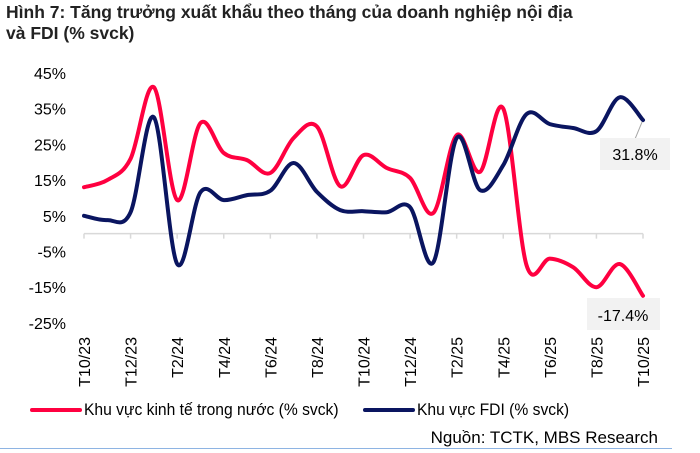 This screenshot has height=453, width=700. I want to click on domestic-end-label-box, so click(623, 314).